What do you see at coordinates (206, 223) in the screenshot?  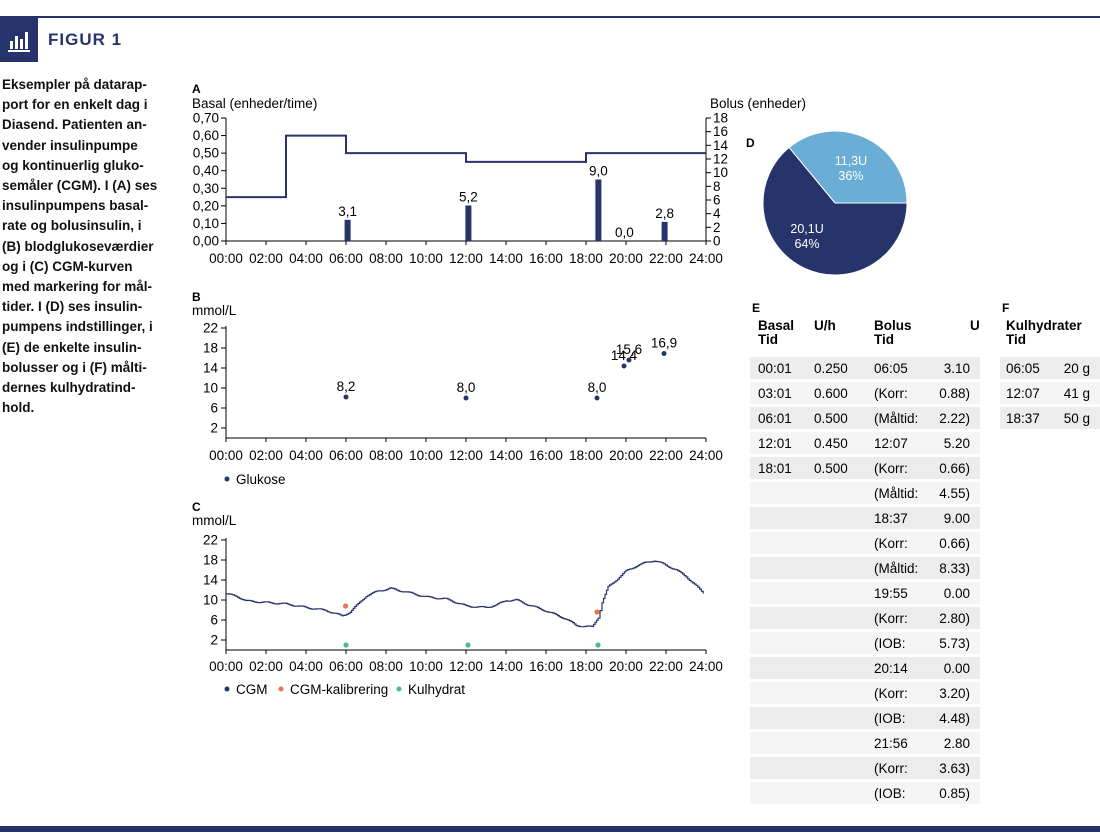 I see `panel-a-left-tick-label: 0,10` at bounding box center [206, 223].